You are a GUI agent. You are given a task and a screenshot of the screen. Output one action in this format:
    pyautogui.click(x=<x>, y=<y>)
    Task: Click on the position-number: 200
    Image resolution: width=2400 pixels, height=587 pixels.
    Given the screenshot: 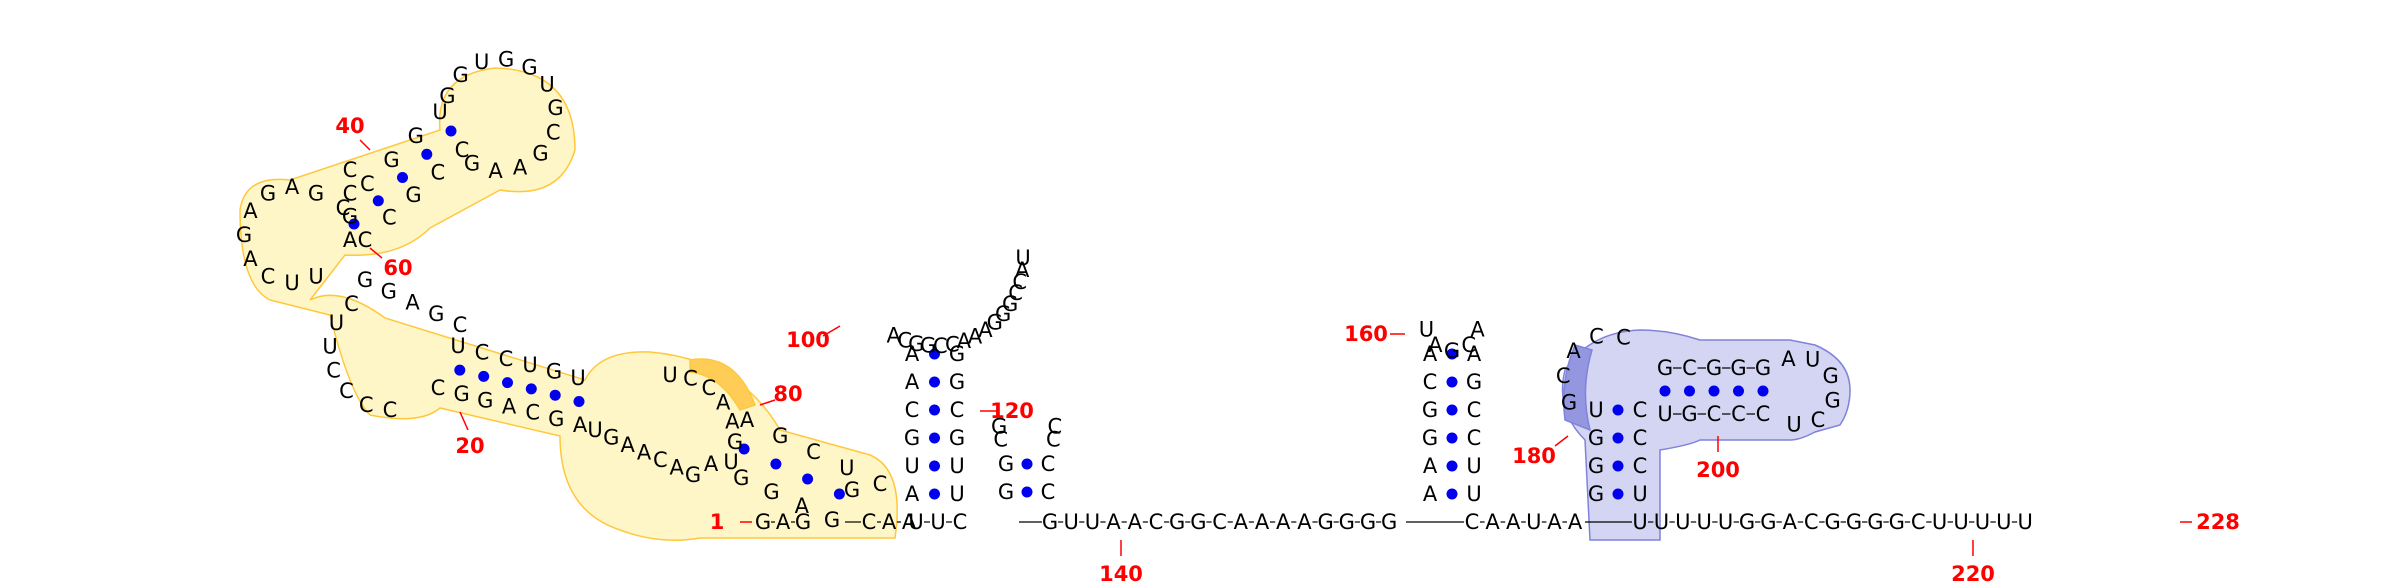 What is the action you would take?
    pyautogui.click(x=1718, y=470)
    